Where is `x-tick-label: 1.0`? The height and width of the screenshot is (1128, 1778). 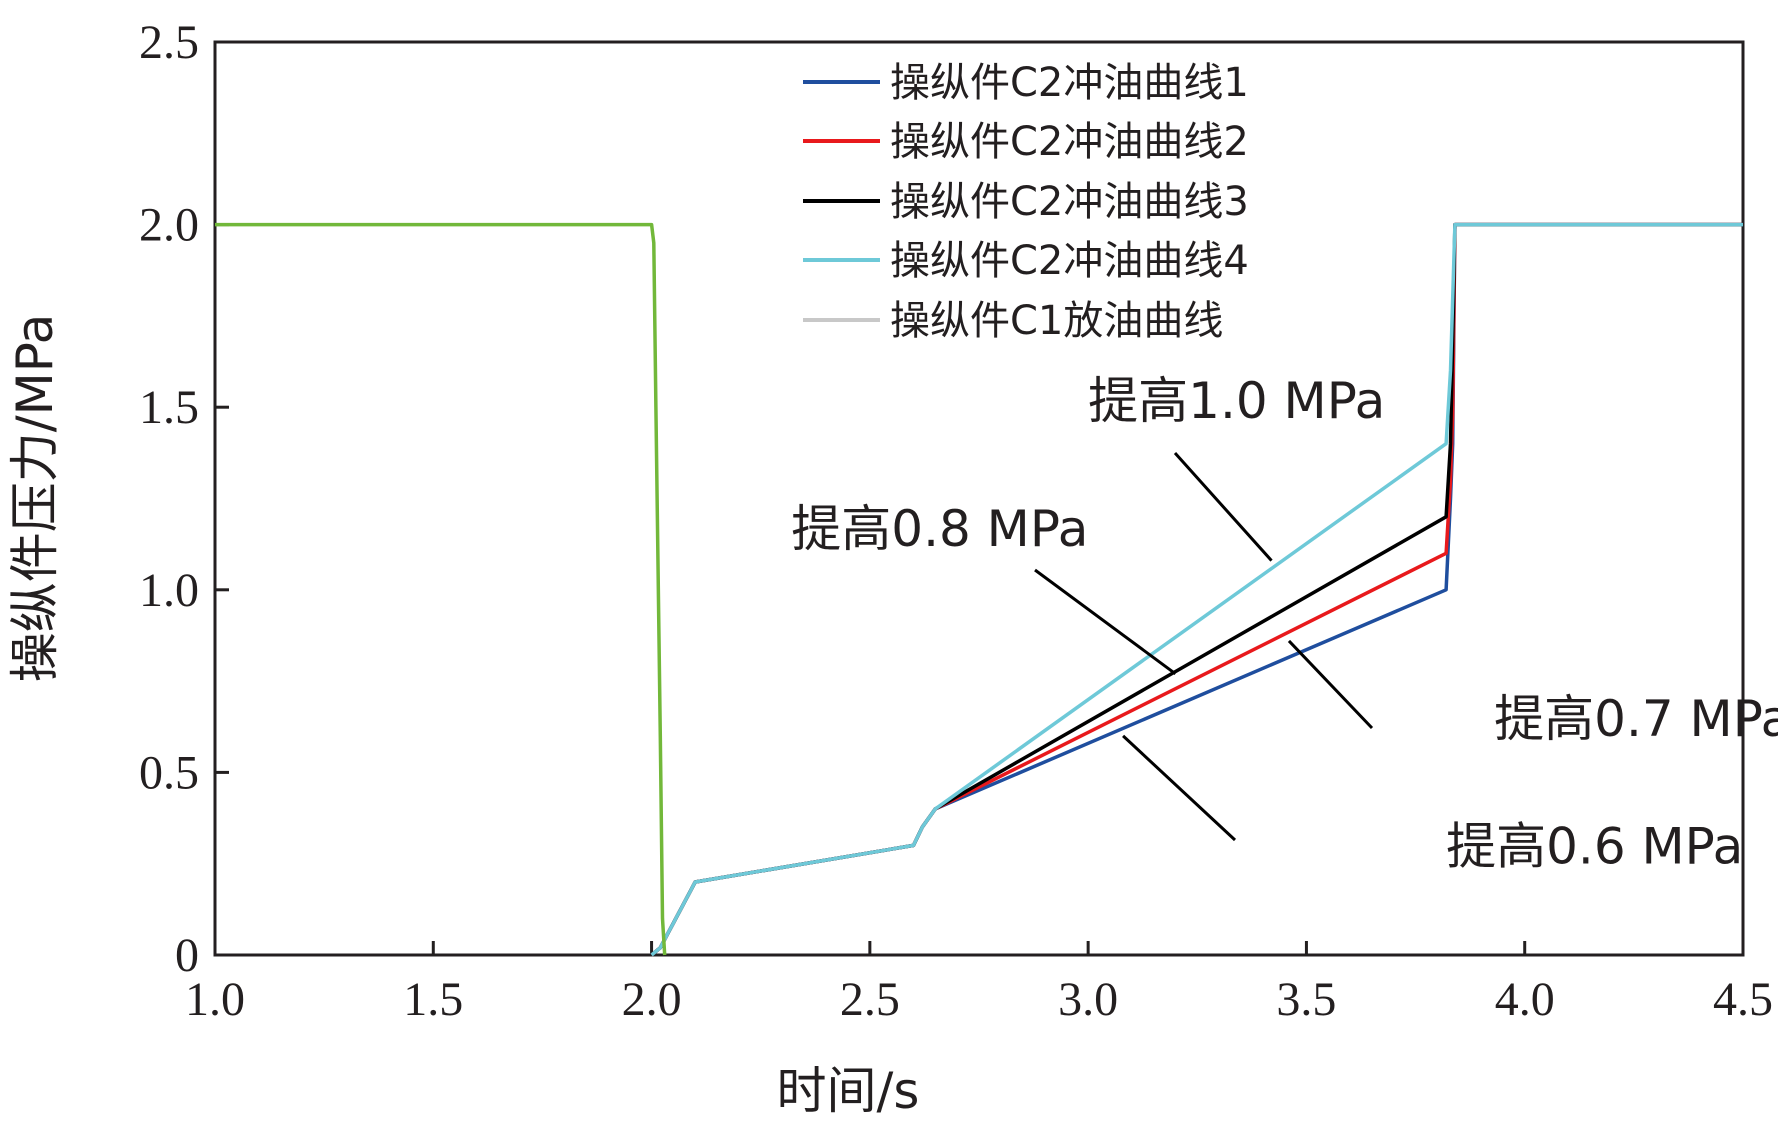 x-tick-label: 1.0 is located at coordinates (215, 999).